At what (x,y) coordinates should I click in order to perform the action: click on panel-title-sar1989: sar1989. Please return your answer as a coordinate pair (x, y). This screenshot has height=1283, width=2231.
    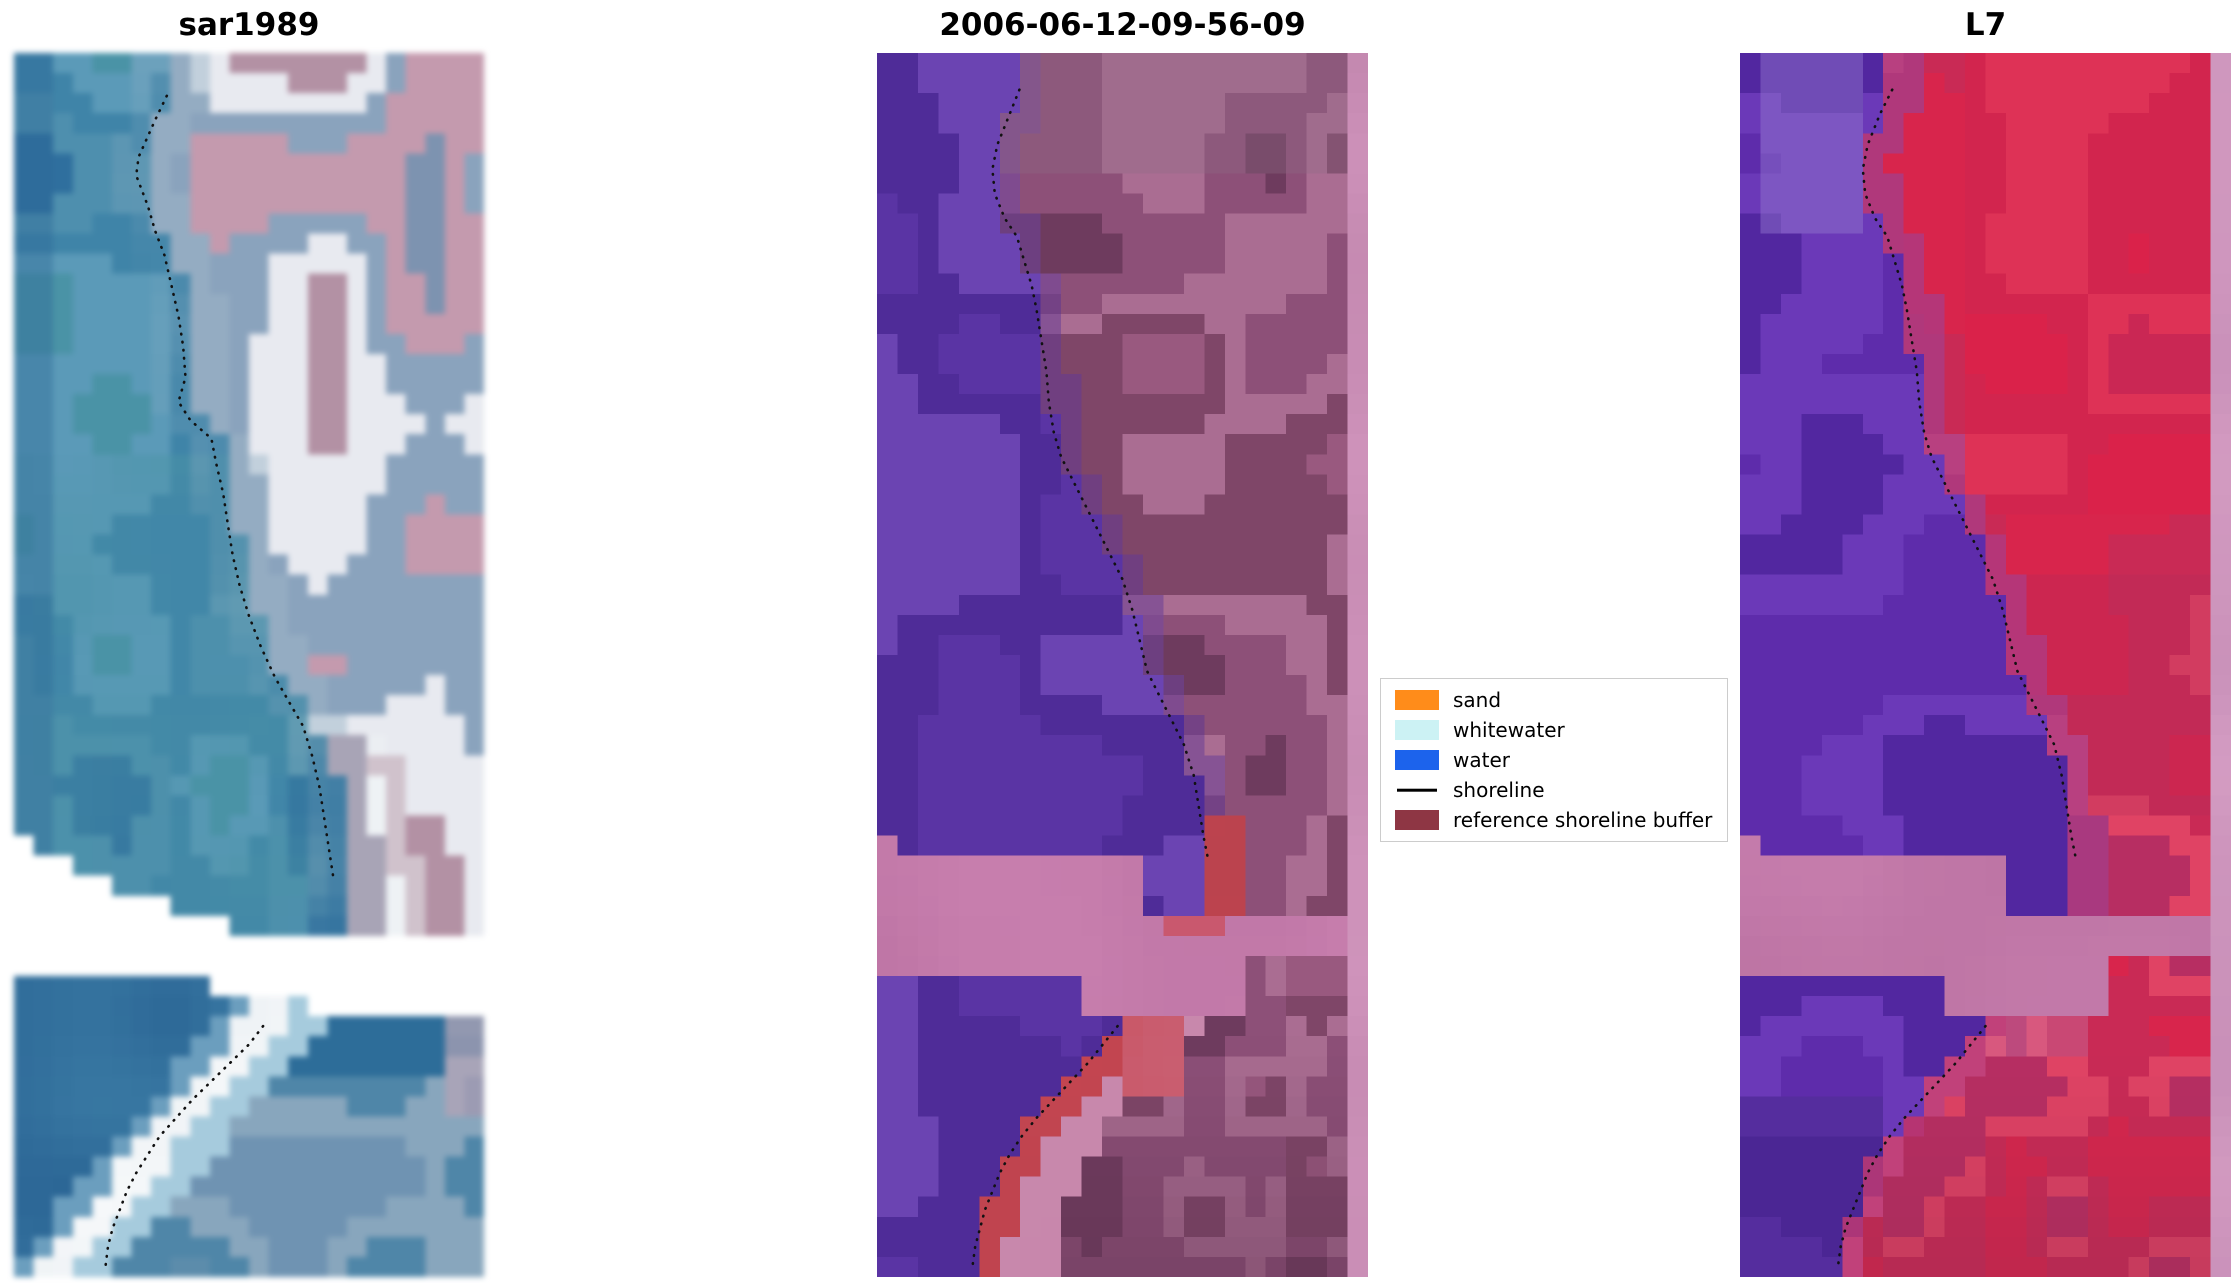
    Looking at the image, I should click on (249, 25).